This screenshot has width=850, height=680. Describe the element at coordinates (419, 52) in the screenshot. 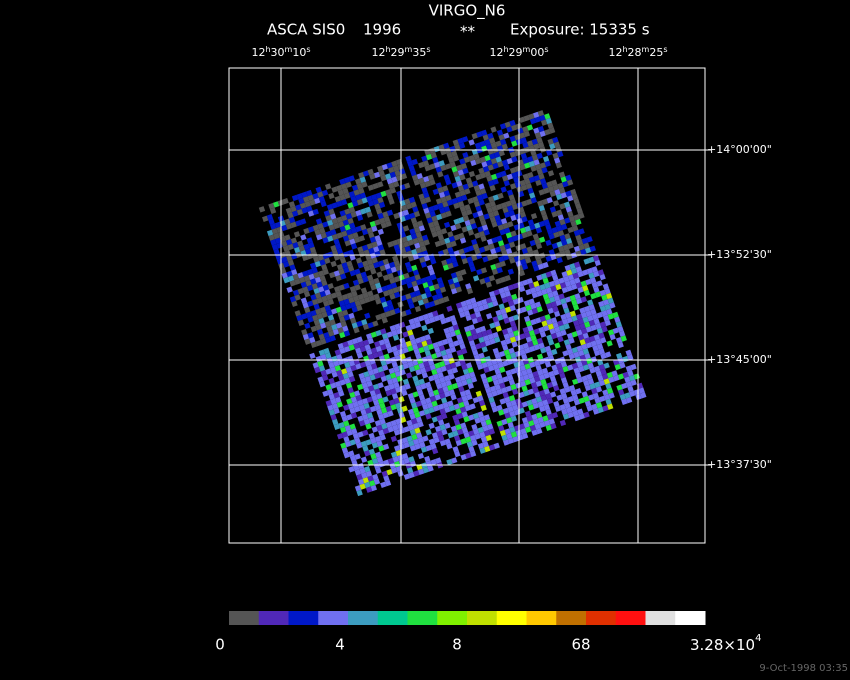

I see `ra-value: 35` at that location.